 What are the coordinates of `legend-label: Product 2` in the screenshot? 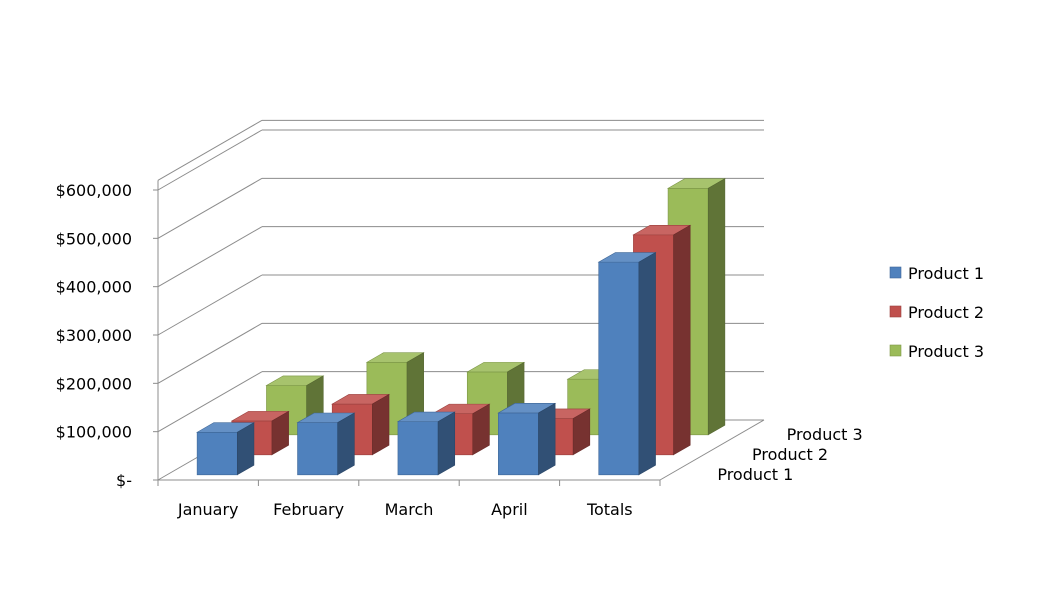 It's located at (946, 312).